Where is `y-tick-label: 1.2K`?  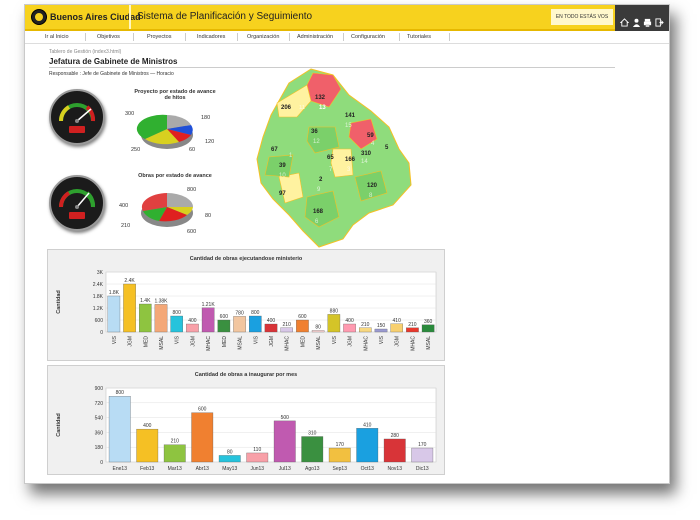 y-tick-label: 1.2K is located at coordinates (98, 309).